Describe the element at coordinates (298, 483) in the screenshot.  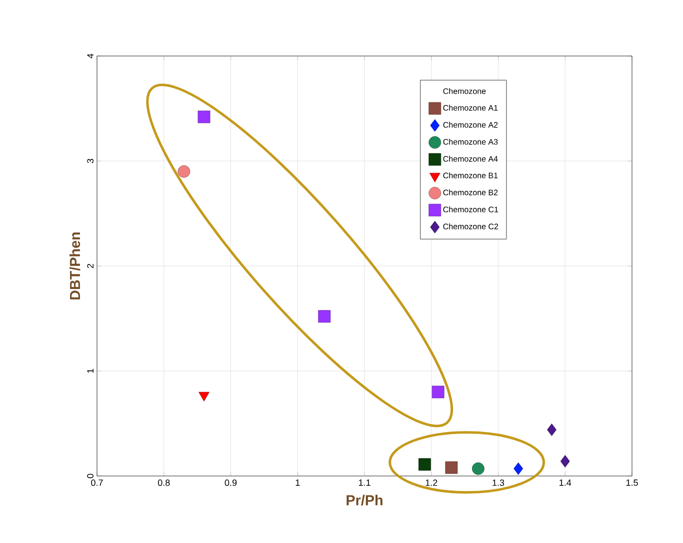
I see `x-tick-label: 1` at that location.